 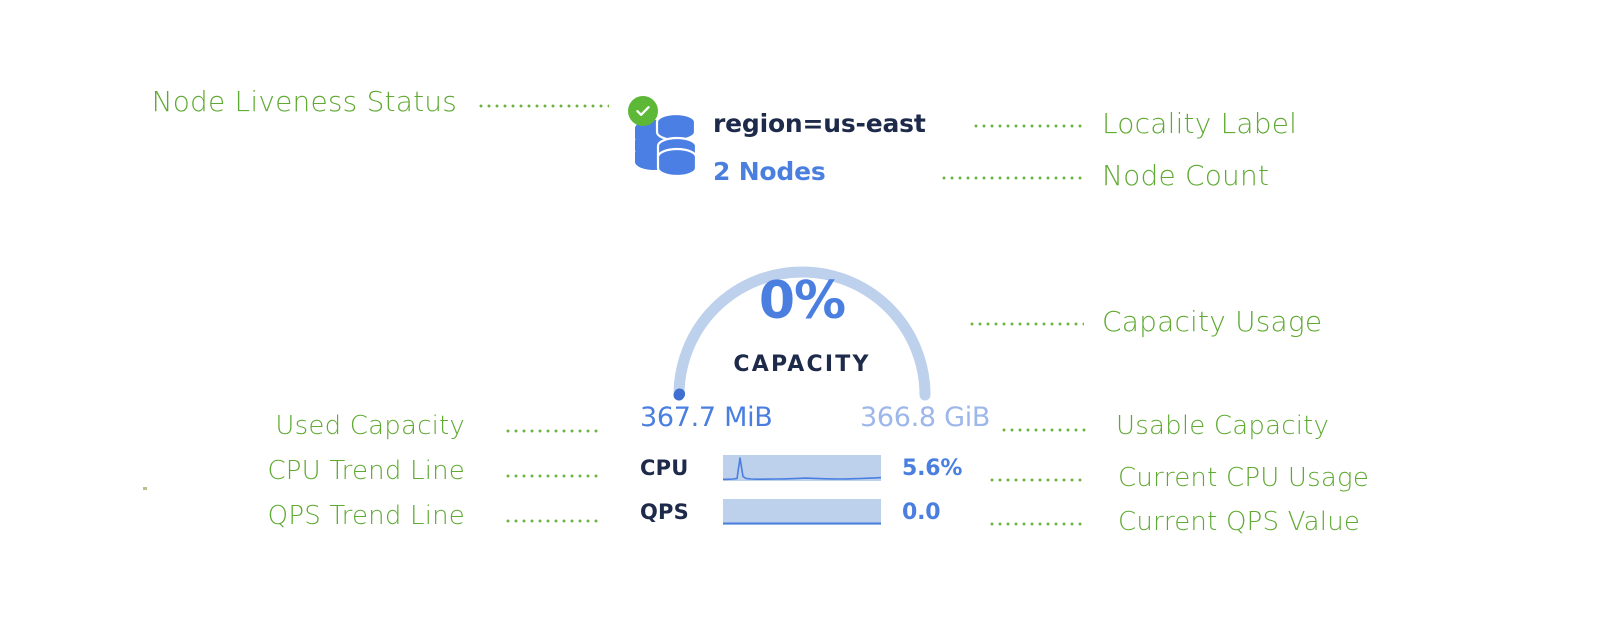 What do you see at coordinates (366, 516) in the screenshot?
I see `annotation-qps-trend-line: QPS Trend Line` at bounding box center [366, 516].